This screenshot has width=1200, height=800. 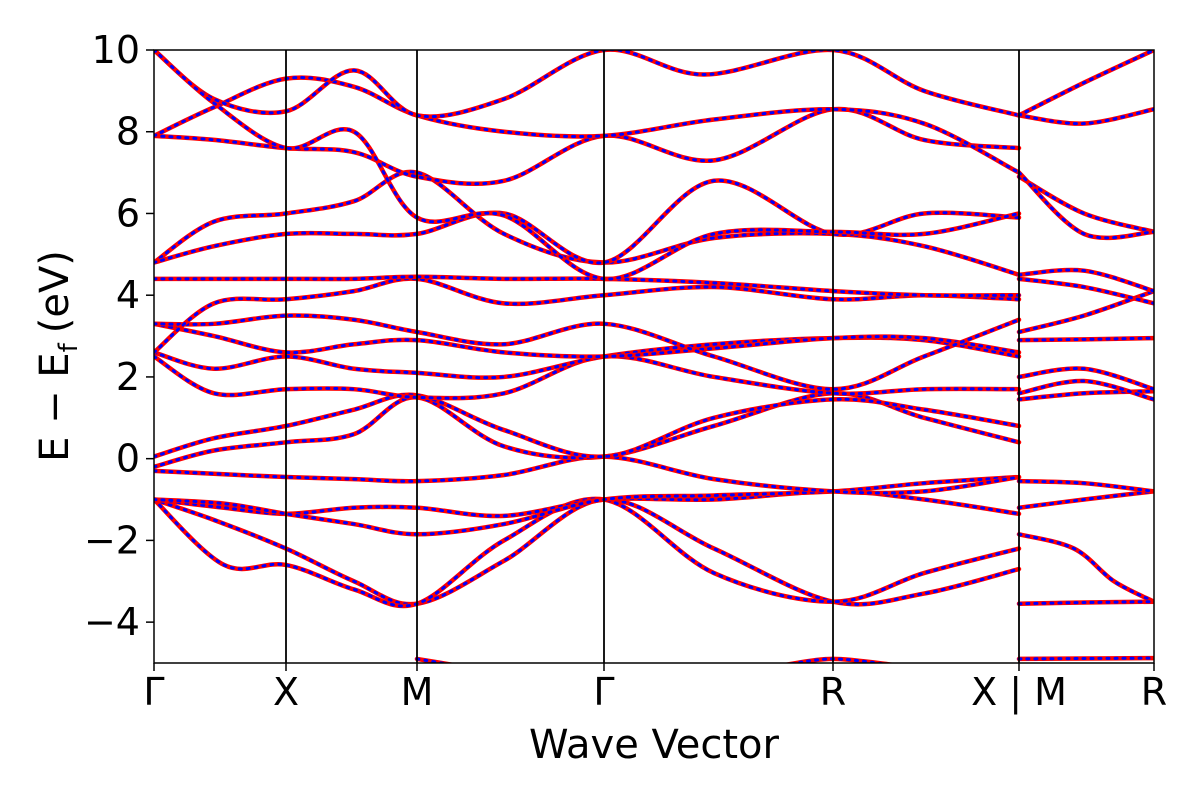 What do you see at coordinates (69, 347) in the screenshot?
I see `y-axis-title-subscript: f` at bounding box center [69, 347].